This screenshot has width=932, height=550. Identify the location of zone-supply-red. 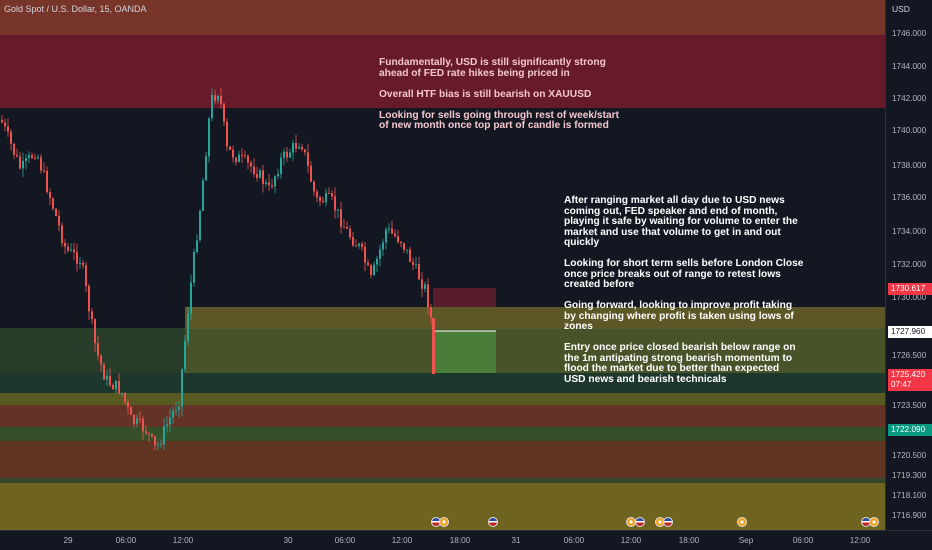
(442, 71).